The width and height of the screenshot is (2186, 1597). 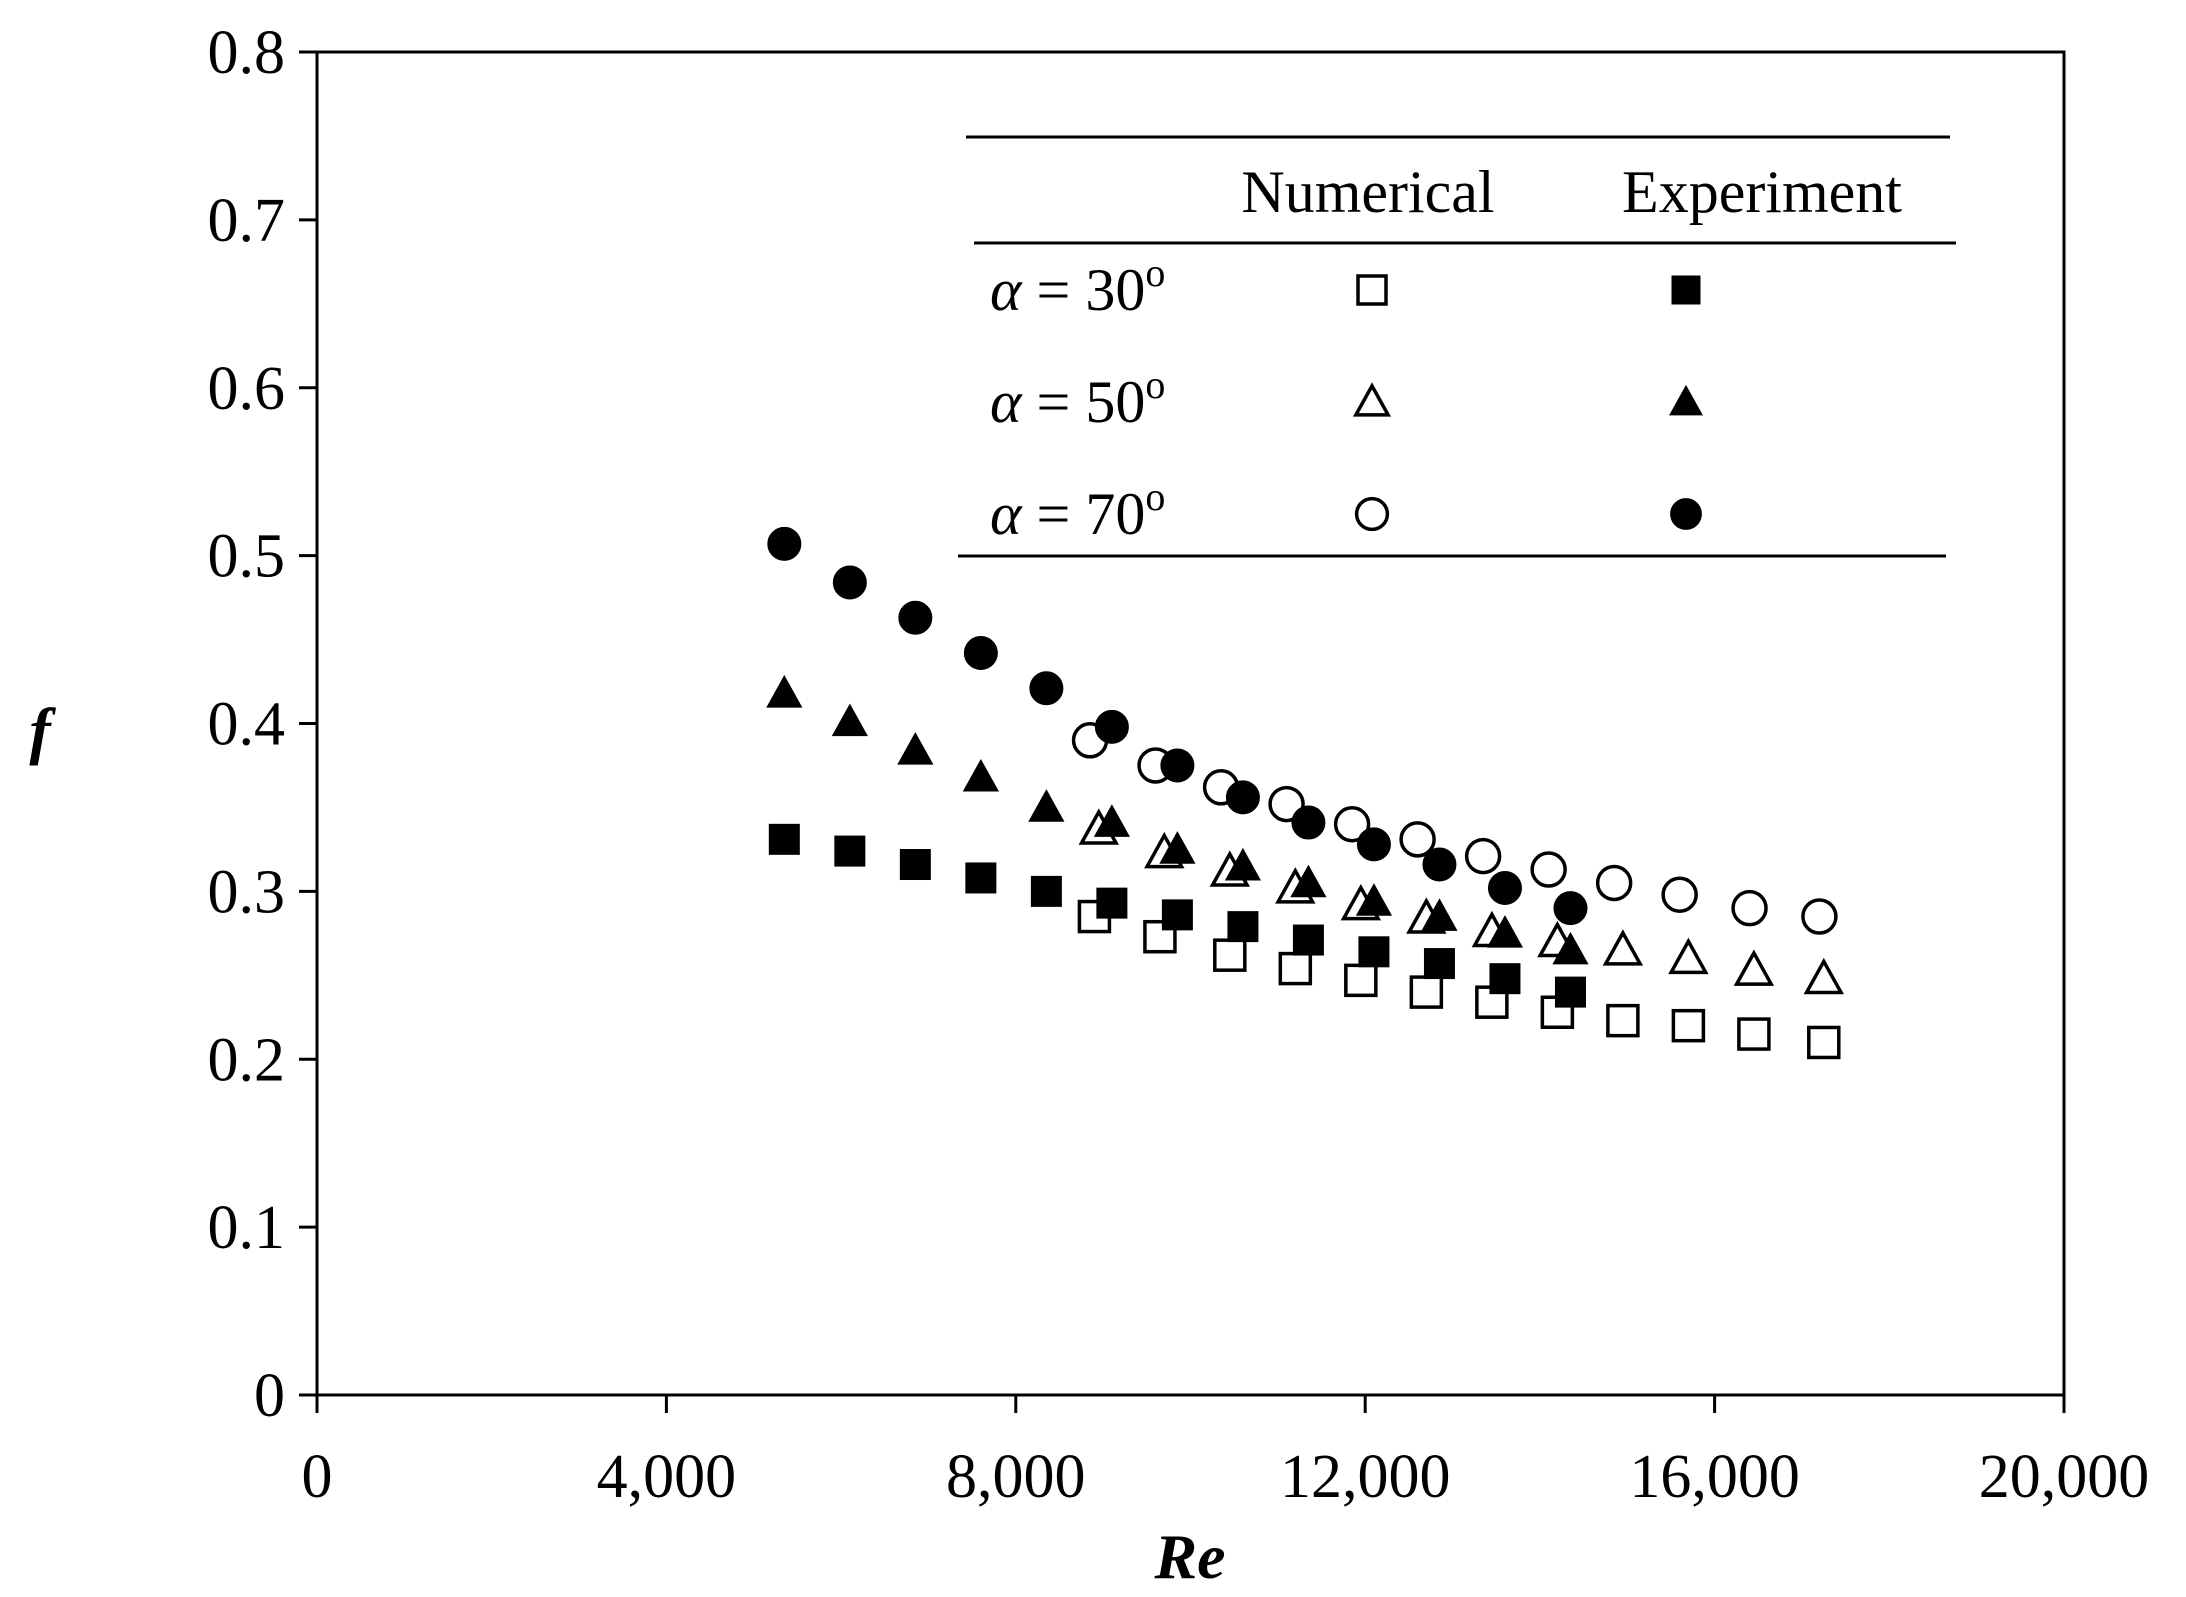 I want to click on legend-header-experiment: Experiment, so click(x=1762, y=192).